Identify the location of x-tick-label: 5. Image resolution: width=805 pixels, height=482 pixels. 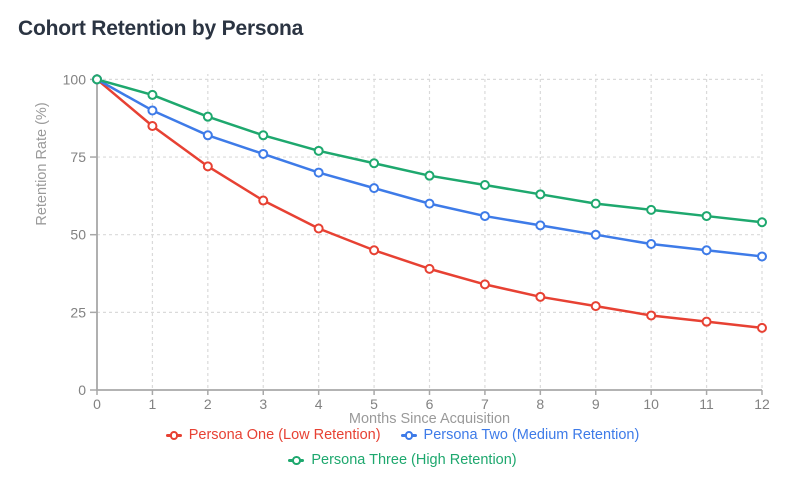
(374, 404).